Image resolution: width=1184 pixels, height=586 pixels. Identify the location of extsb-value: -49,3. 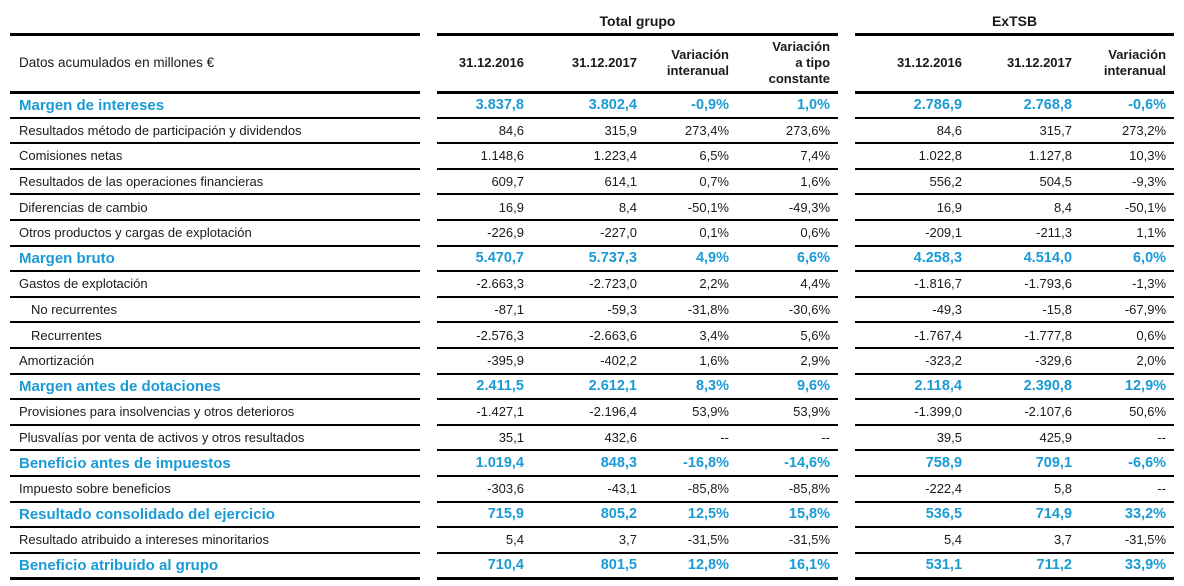
(913, 310).